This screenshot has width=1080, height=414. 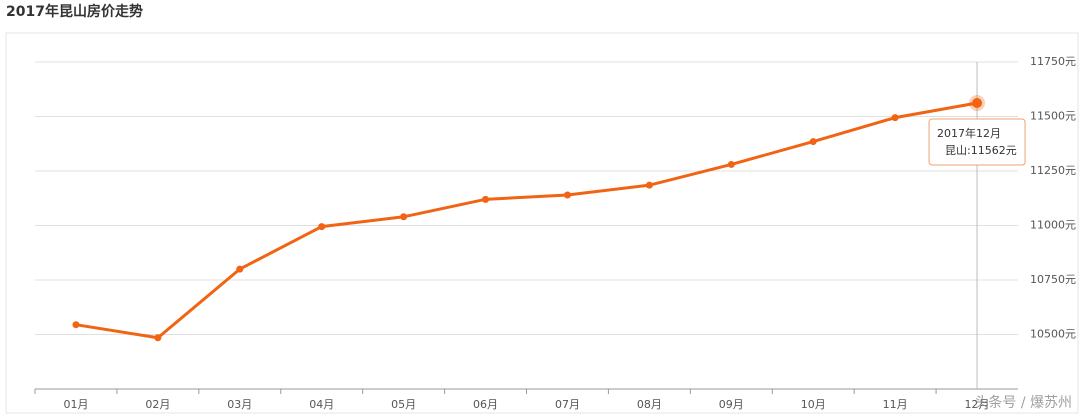 I want to click on x-tick-label: 04月, so click(x=321, y=404).